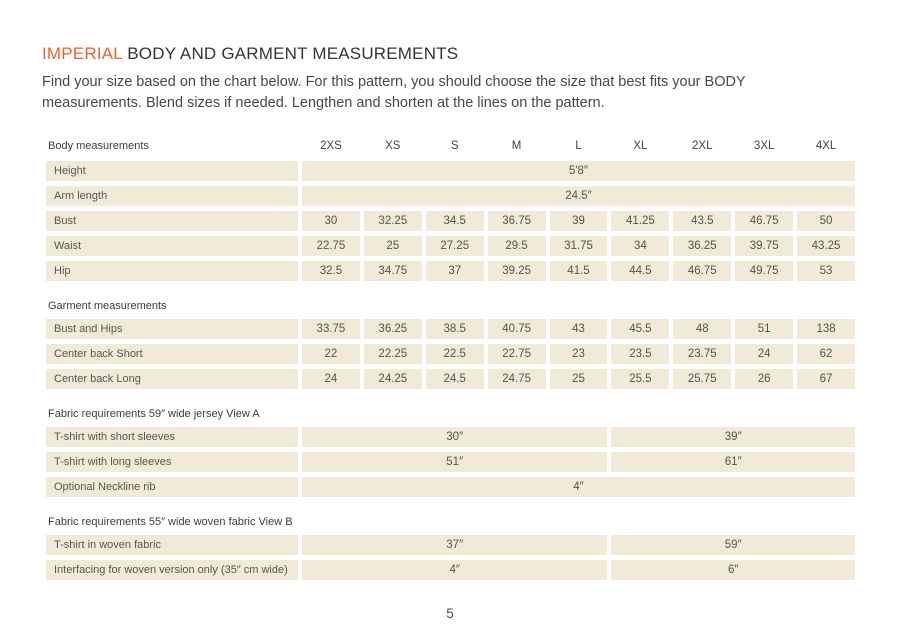  I want to click on page-title-accent: IMPERIAL, so click(82, 53).